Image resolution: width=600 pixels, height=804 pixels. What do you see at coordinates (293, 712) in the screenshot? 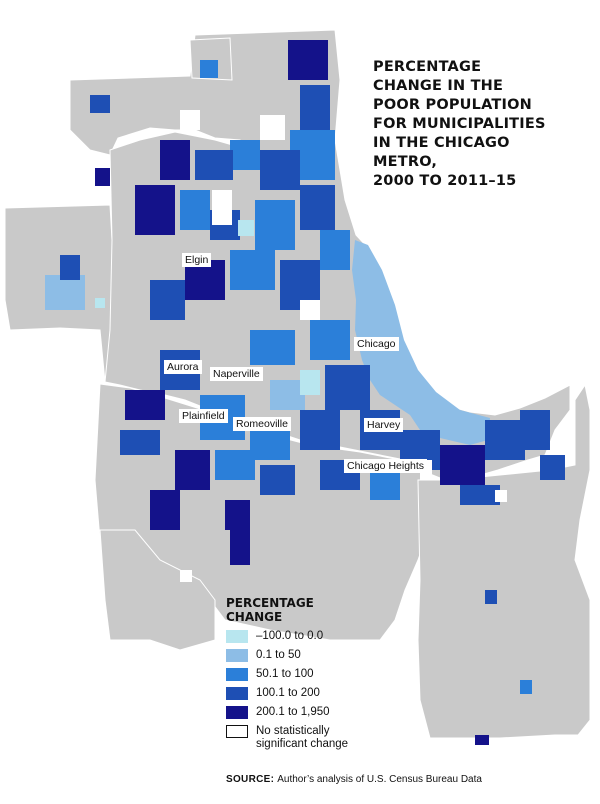
I see `legend-label: 200.1 to 1,950` at bounding box center [293, 712].